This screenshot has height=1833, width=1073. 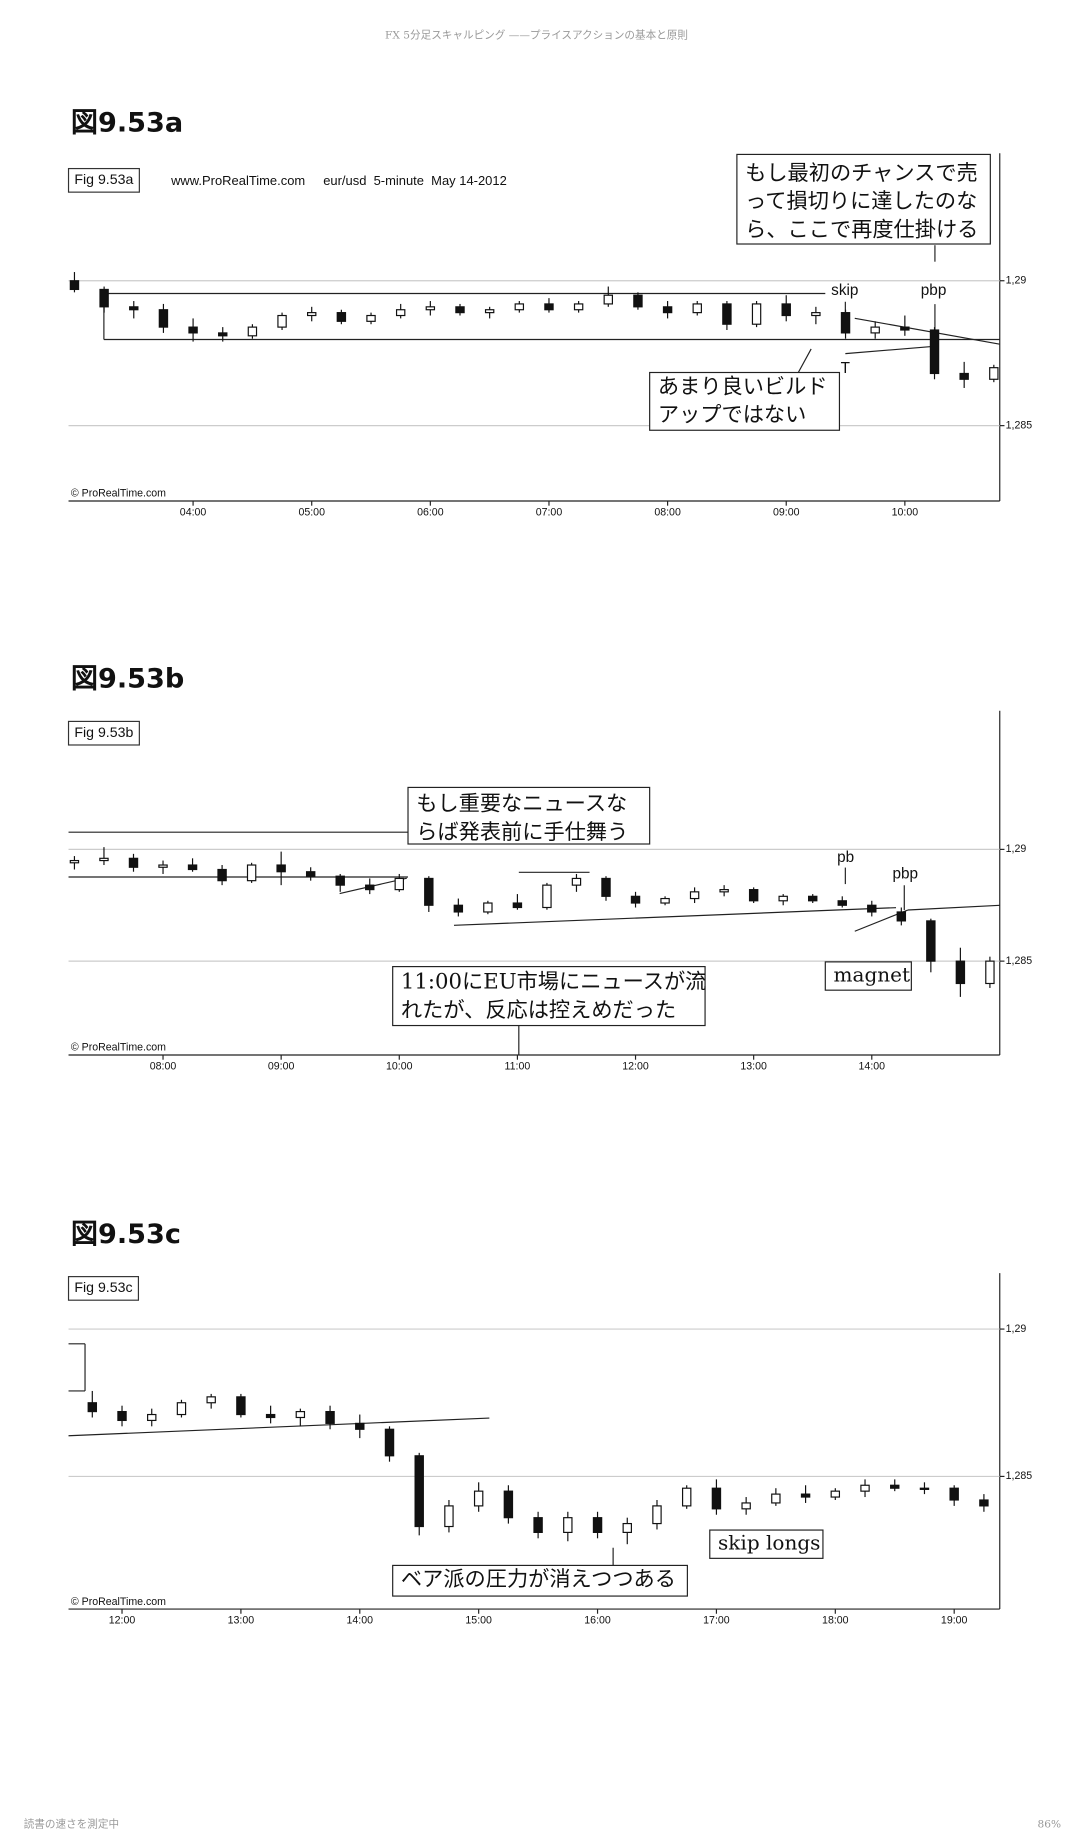 I want to click on running-header: FX 5分足スキャルピング ——プライスアクションの基本と原則, so click(x=536, y=34).